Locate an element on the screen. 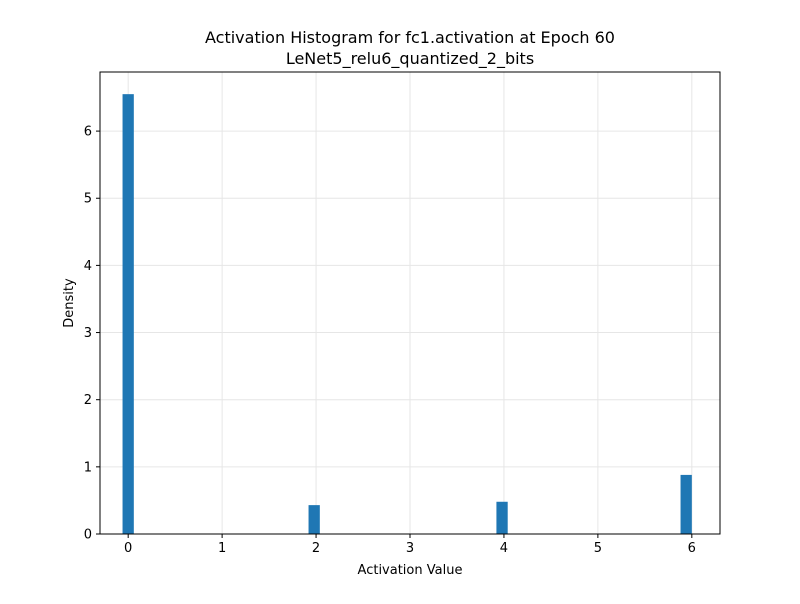 The width and height of the screenshot is (800, 604). y-tick-label: 3 is located at coordinates (88, 333).